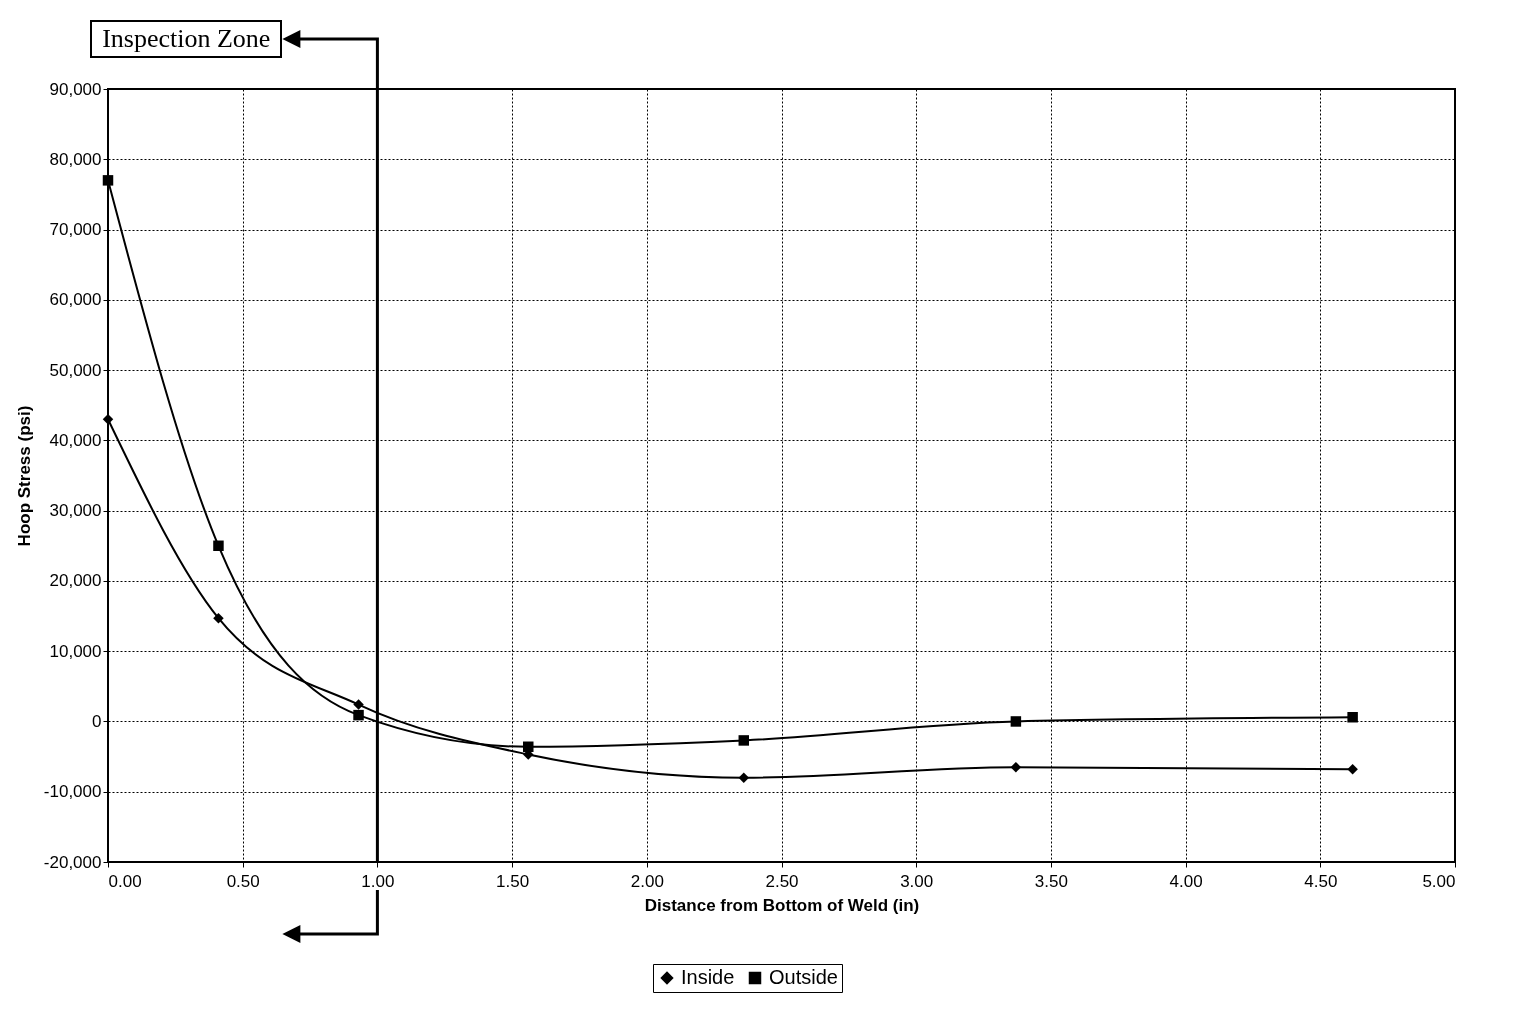 This screenshot has width=1531, height=1034. I want to click on legend-label: Outside, so click(803, 977).